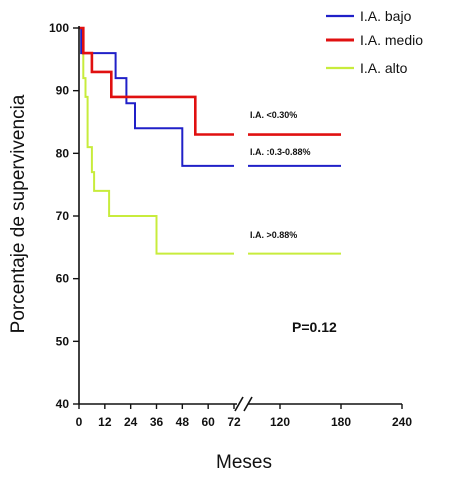 This screenshot has width=476, height=486. What do you see at coordinates (402, 422) in the screenshot?
I see `x-tick-label: 240` at bounding box center [402, 422].